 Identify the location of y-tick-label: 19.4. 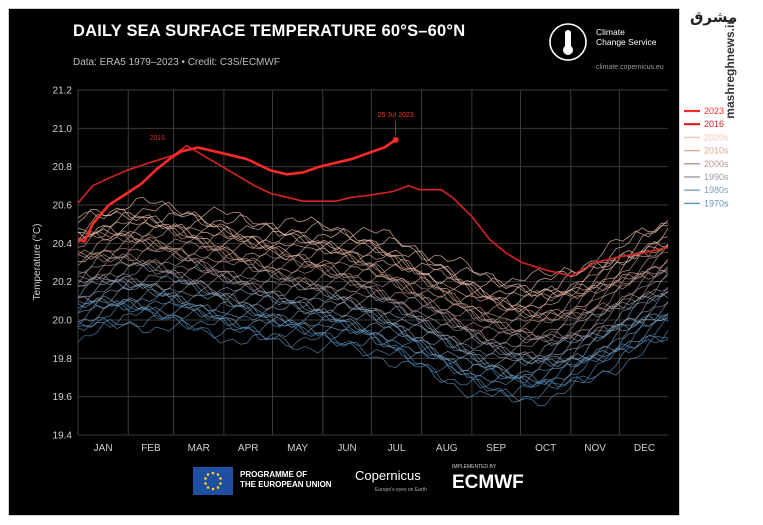
(63, 436).